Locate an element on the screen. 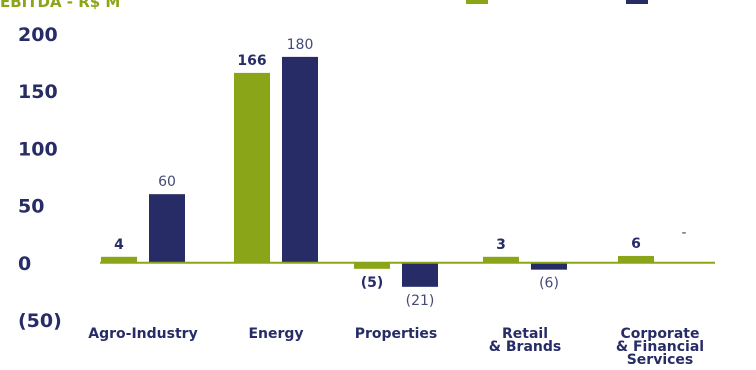 The width and height of the screenshot is (756, 370). data-label: 4 is located at coordinates (119, 245).